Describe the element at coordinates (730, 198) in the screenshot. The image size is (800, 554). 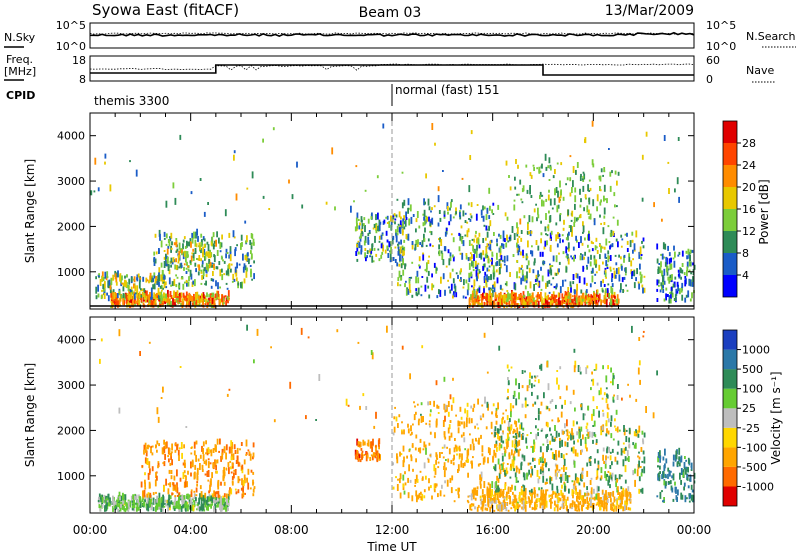
I see `power-colorbar-box` at that location.